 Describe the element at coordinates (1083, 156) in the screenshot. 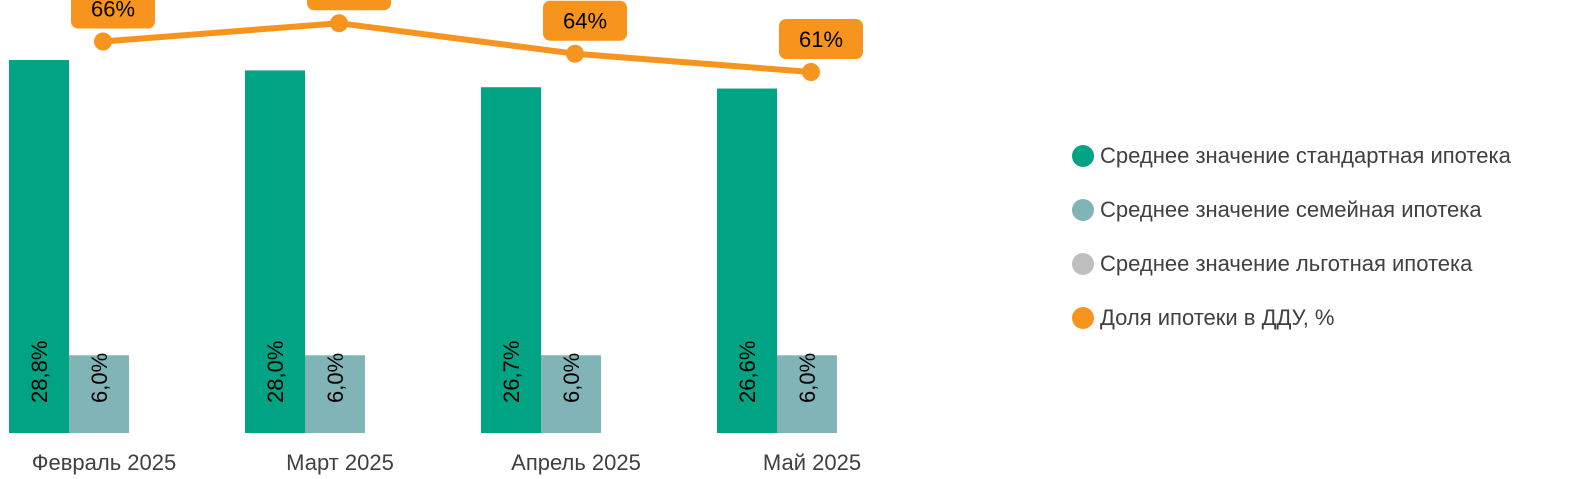

I see `legend-dot-standard` at that location.